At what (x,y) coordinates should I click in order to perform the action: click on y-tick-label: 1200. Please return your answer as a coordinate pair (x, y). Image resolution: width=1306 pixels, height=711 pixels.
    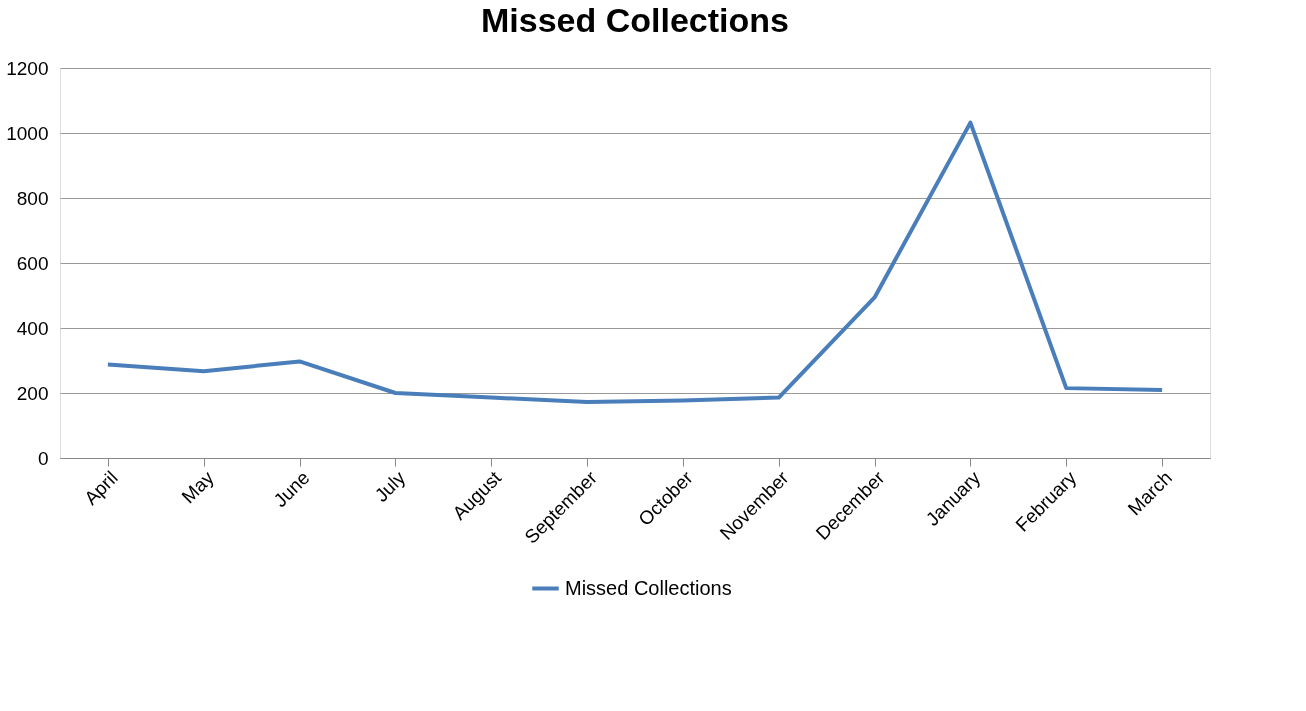
    Looking at the image, I should click on (27, 68).